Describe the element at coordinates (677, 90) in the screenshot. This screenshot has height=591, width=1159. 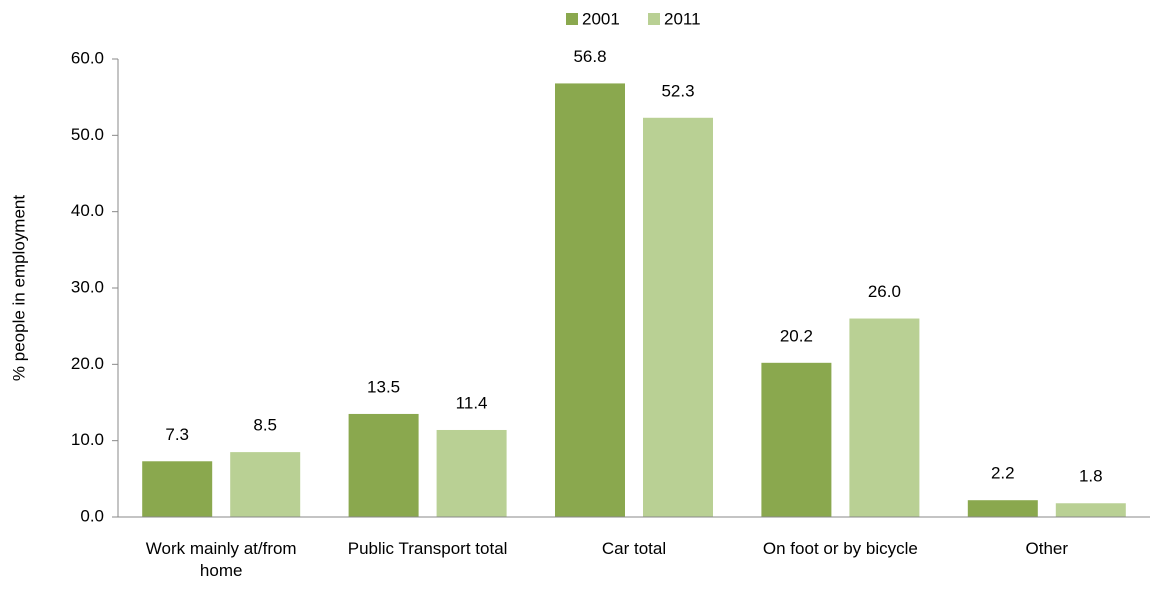
I see `value-label: 52.3` at that location.